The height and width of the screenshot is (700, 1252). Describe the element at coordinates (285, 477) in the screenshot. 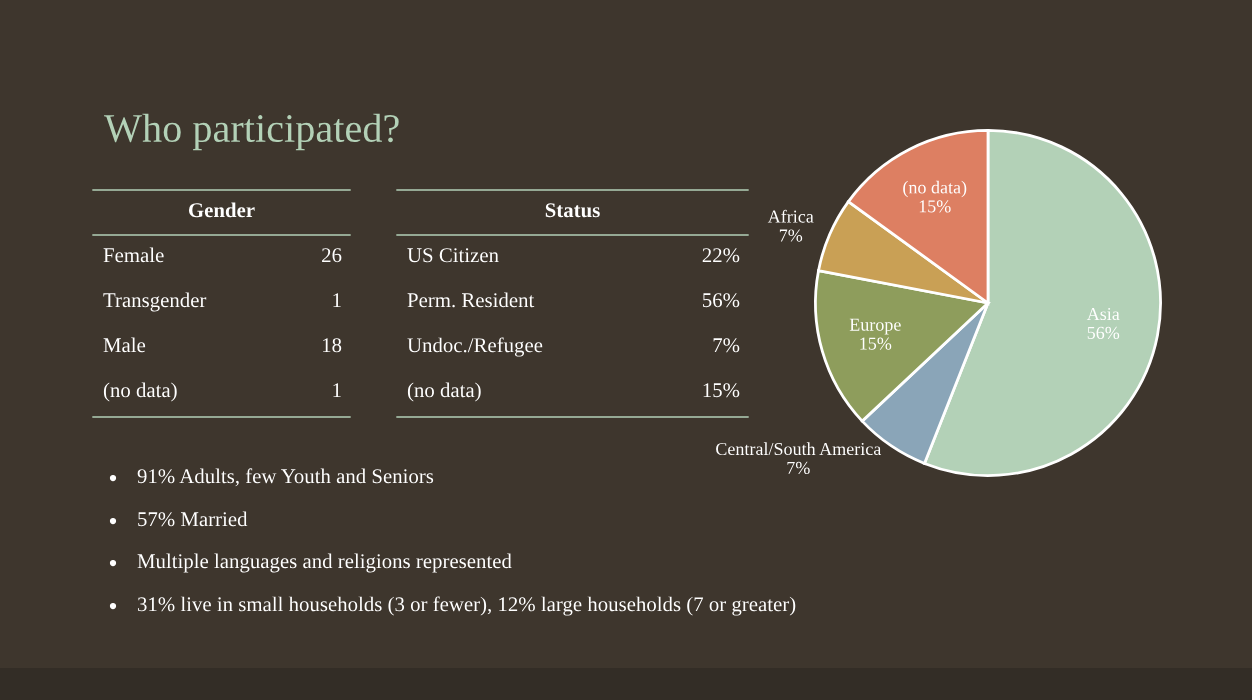

I see `text: 91% Adults, few Youth and Seniors` at that location.